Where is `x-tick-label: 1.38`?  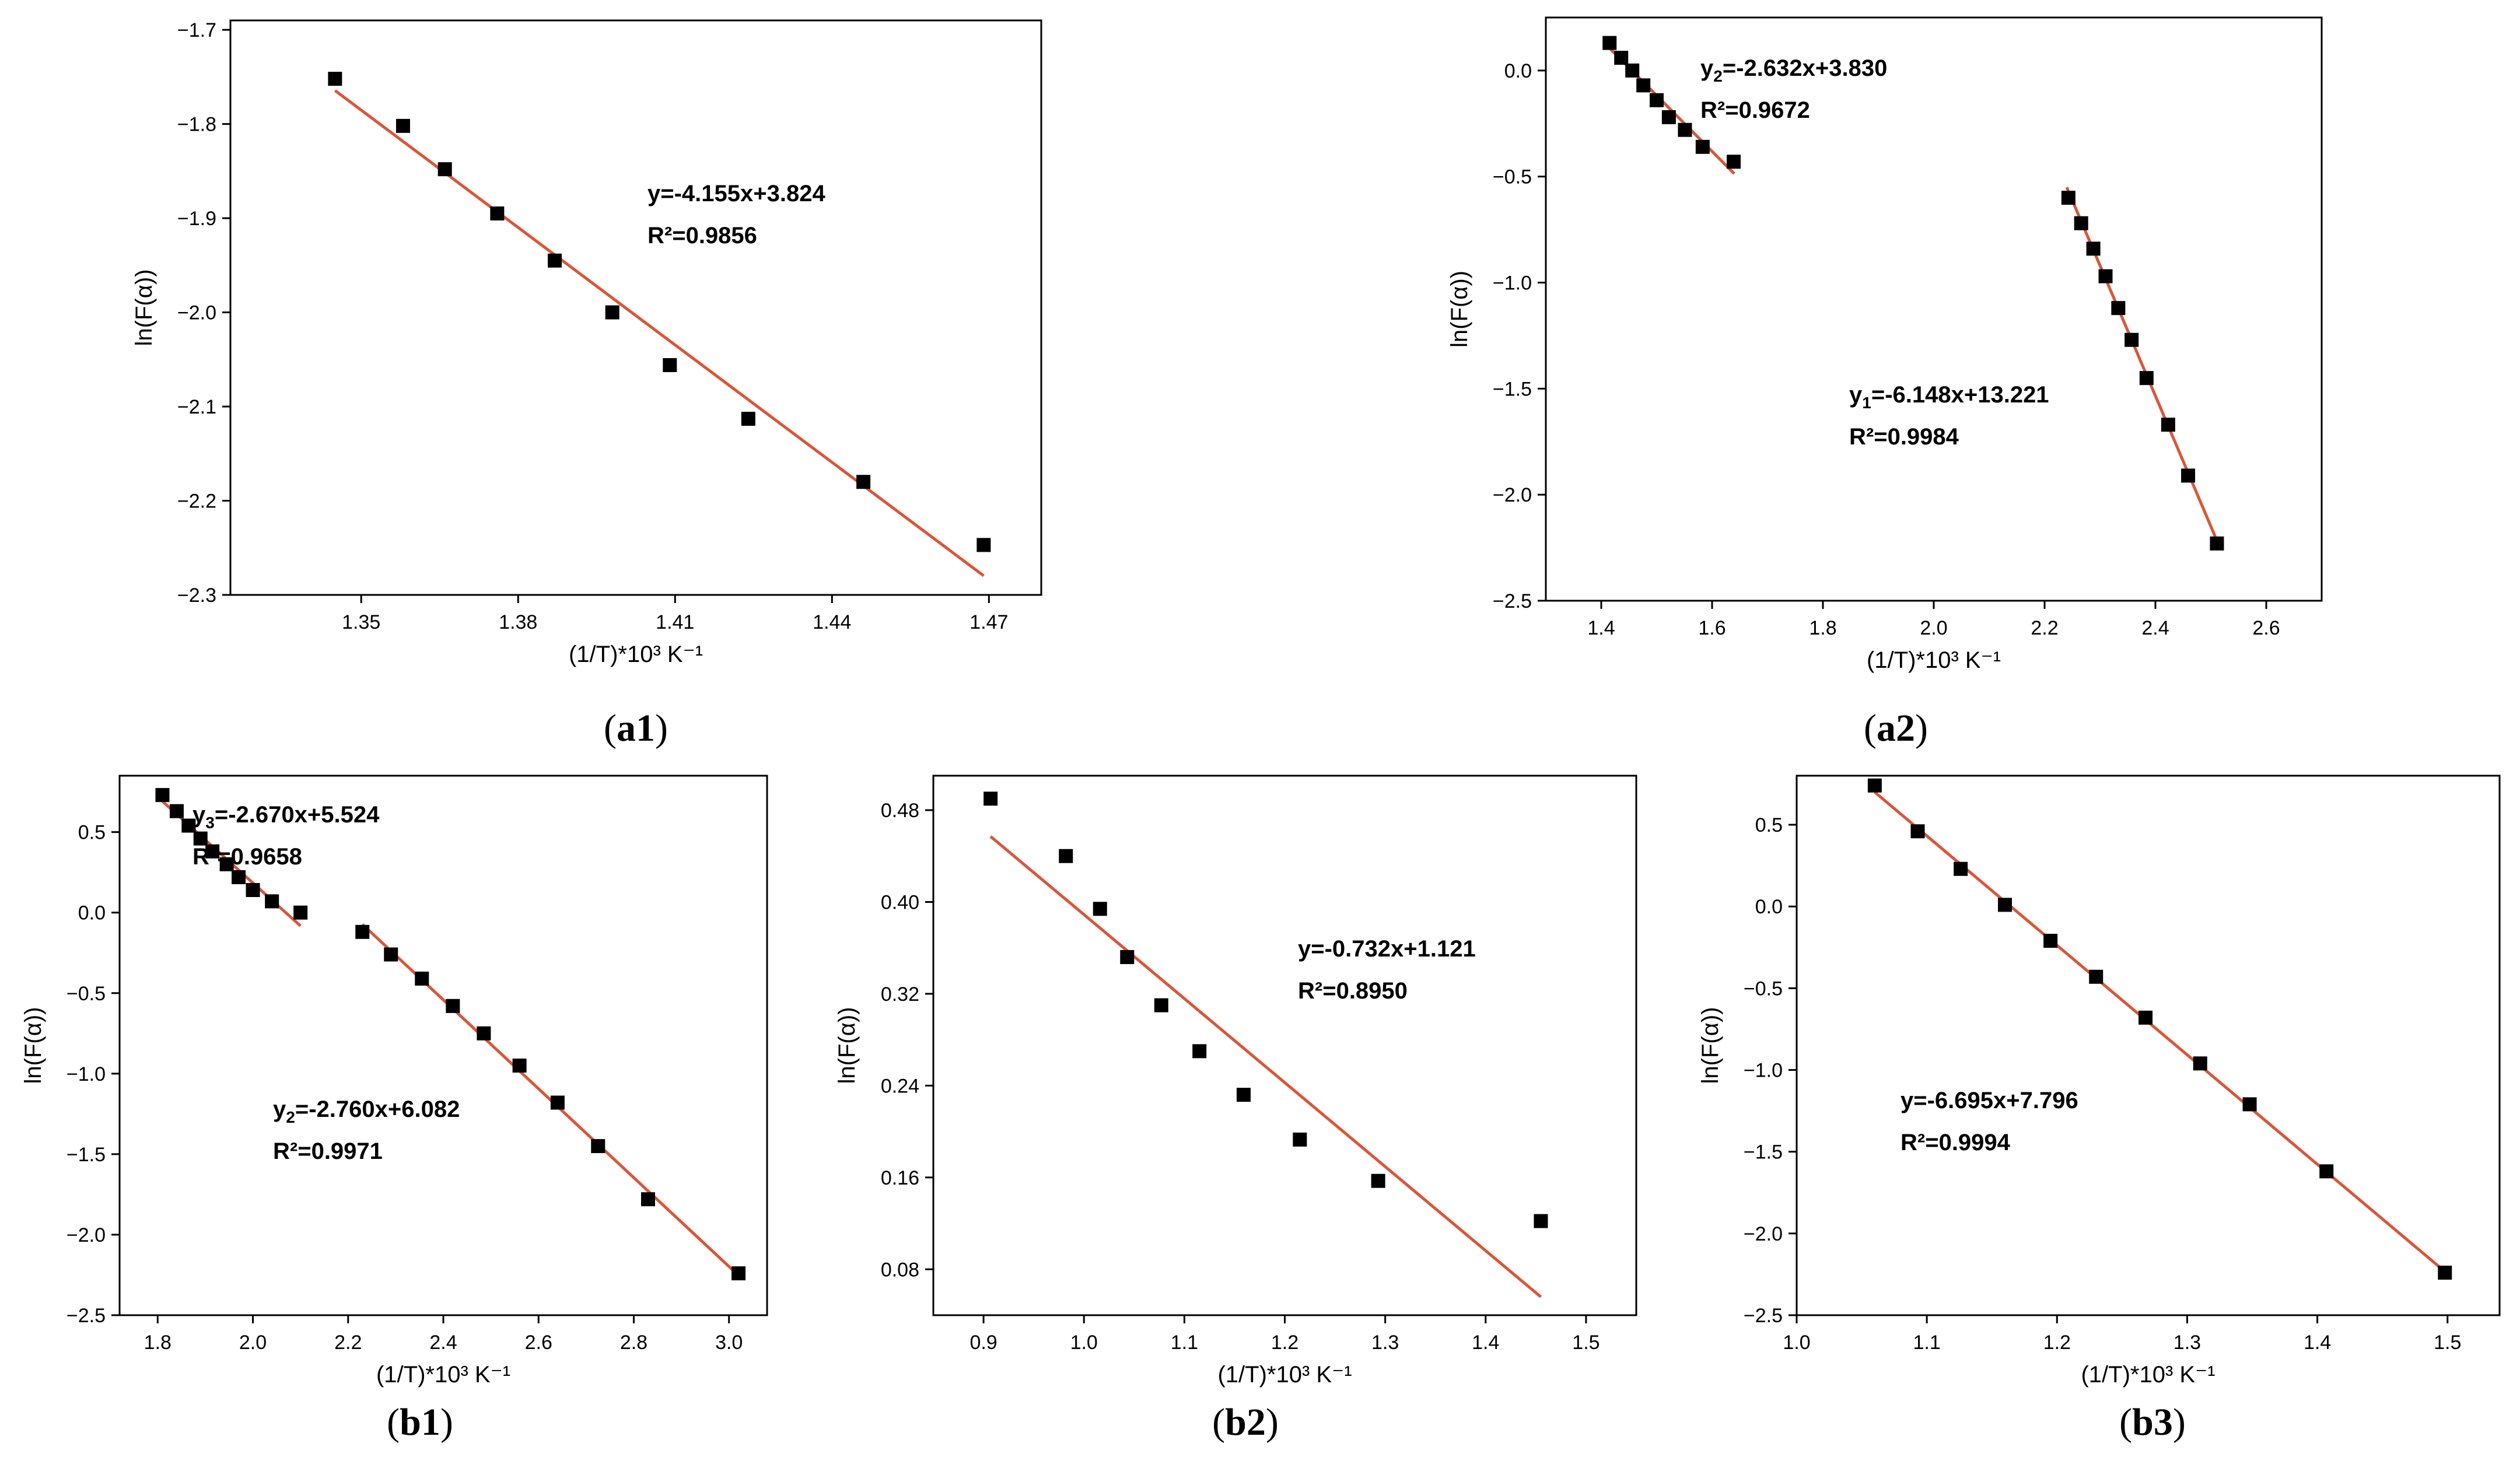
x-tick-label: 1.38 is located at coordinates (518, 622).